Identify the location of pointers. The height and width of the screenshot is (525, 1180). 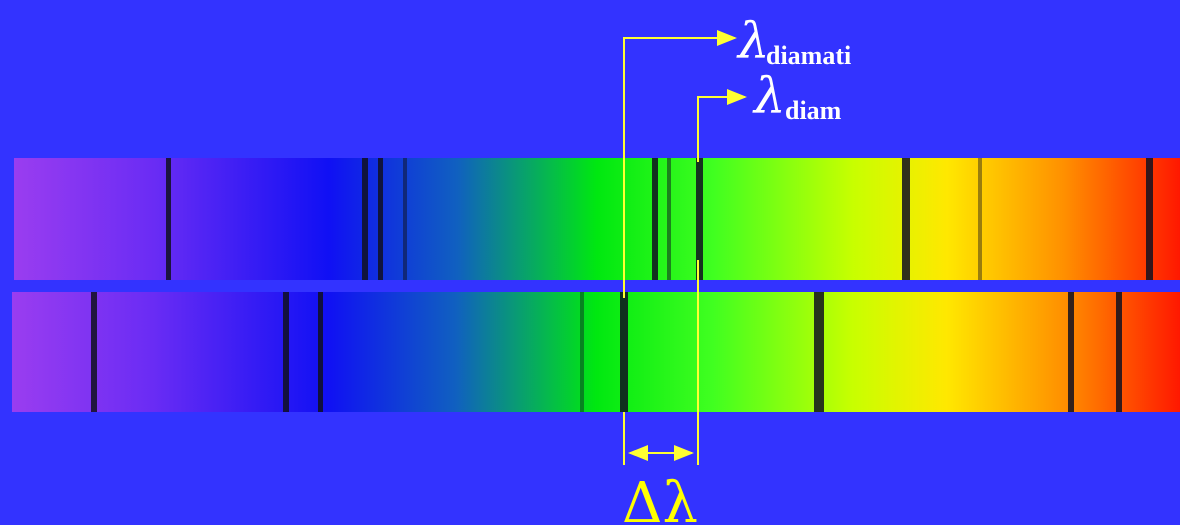
(685, 247).